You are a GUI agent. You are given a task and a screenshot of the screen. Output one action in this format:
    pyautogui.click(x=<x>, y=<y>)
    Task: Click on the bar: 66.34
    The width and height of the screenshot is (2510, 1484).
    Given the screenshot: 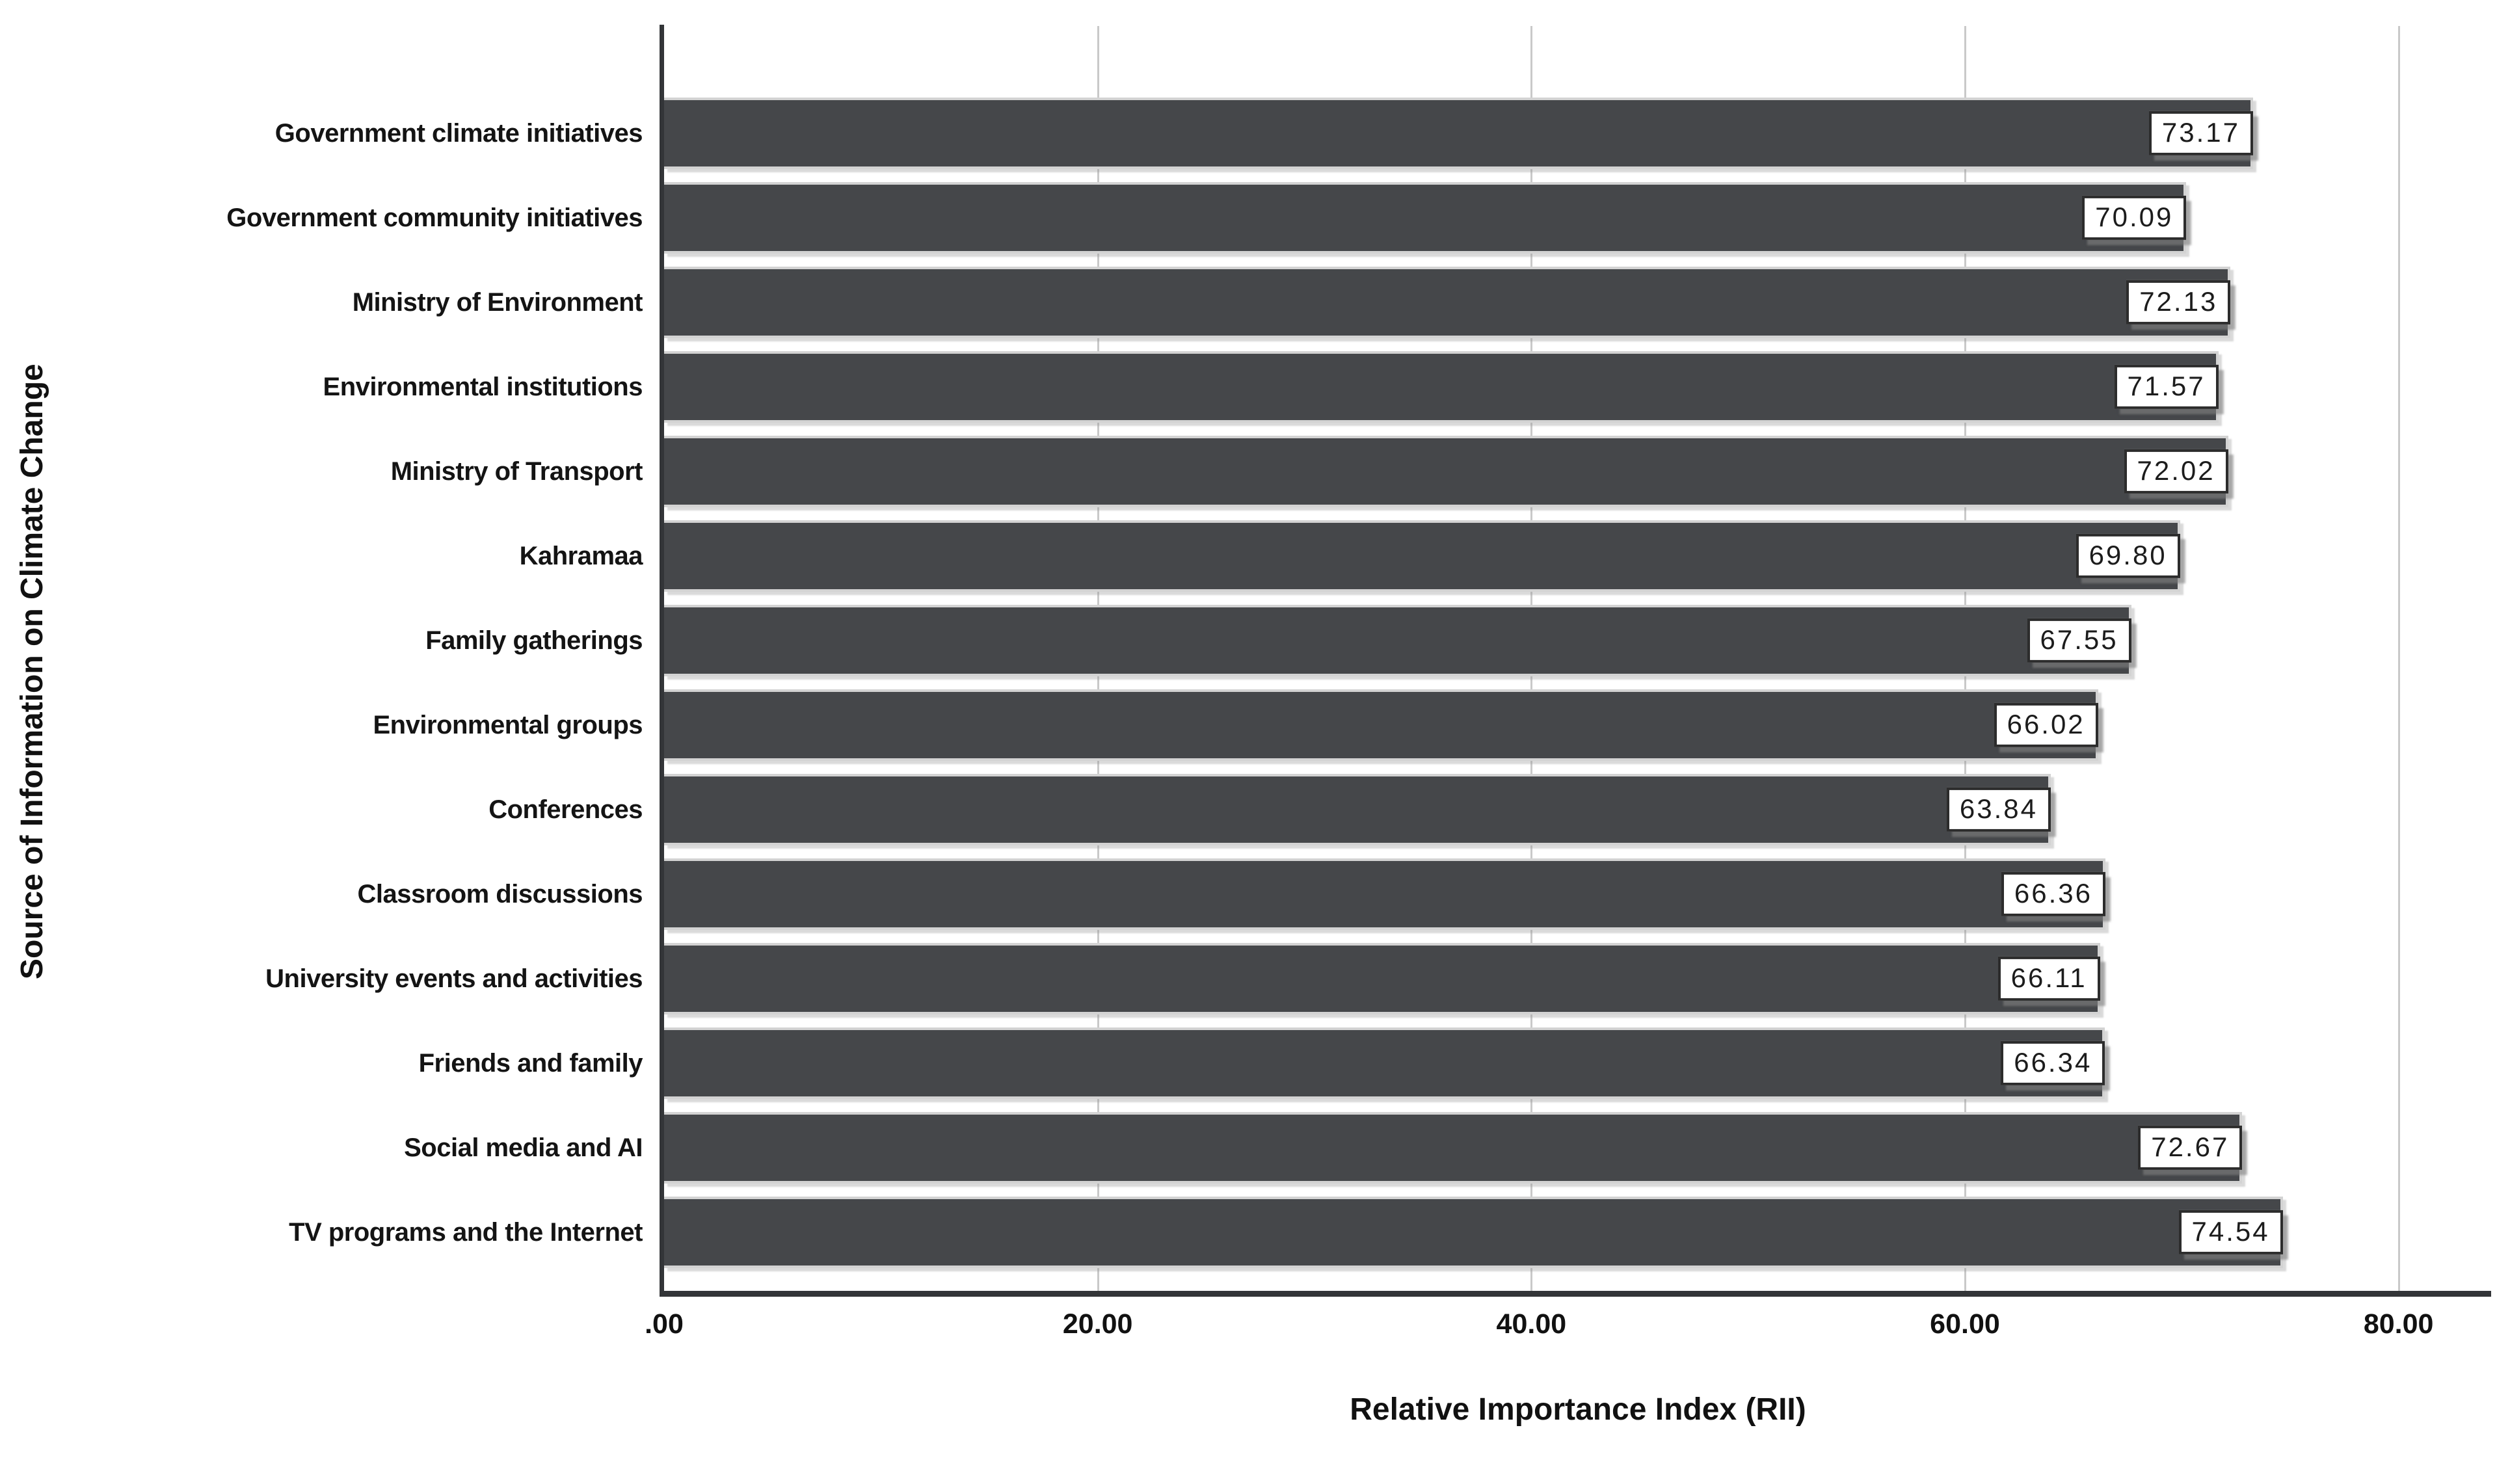 What is the action you would take?
    pyautogui.click(x=1384, y=1063)
    